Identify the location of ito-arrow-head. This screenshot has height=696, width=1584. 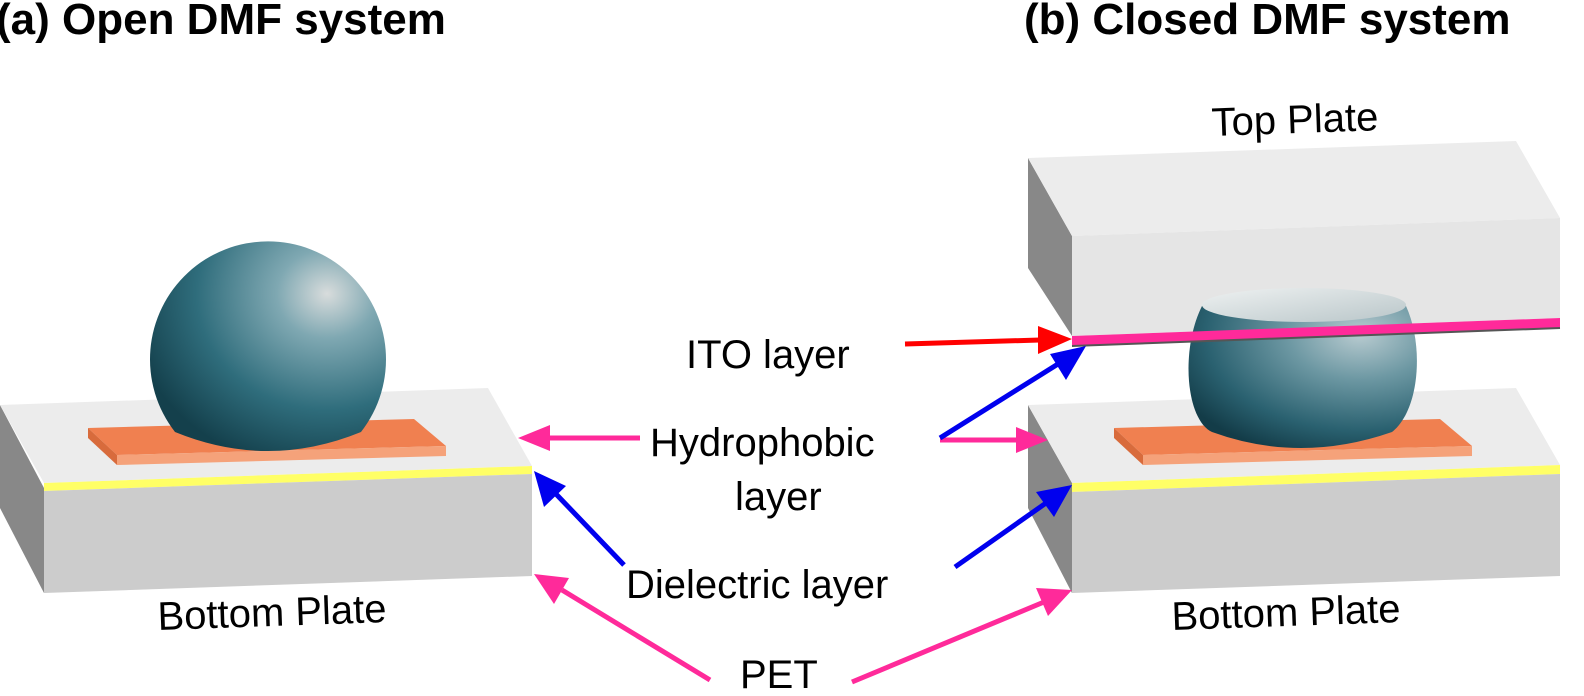
(1055, 340).